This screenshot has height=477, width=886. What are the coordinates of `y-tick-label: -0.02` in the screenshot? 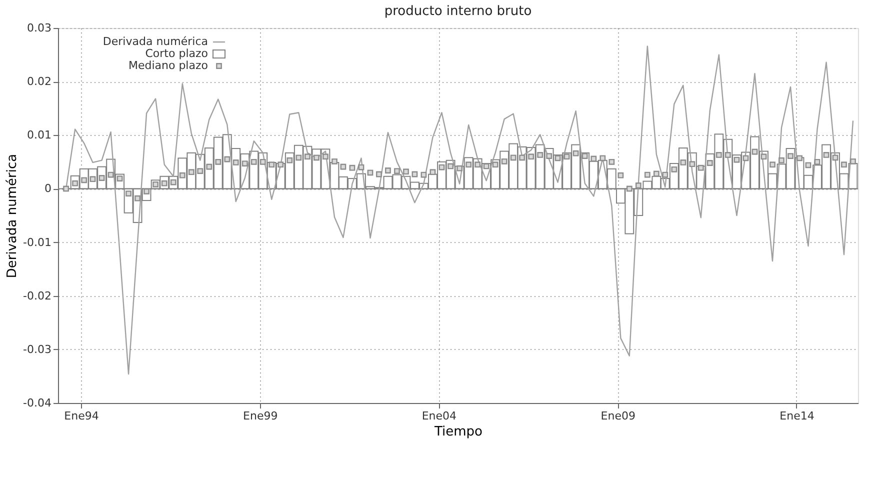 It's located at (37, 295).